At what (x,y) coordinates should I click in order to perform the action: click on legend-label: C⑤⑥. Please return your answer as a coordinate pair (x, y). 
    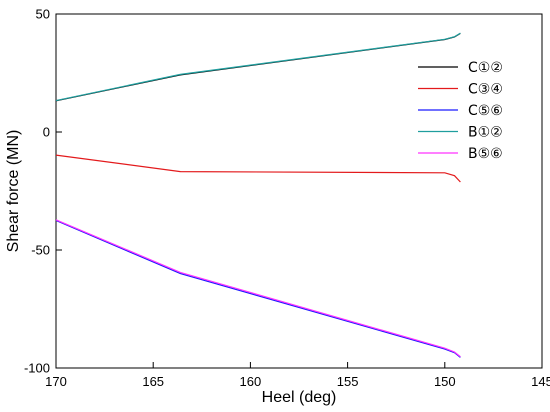
    Looking at the image, I should click on (485, 111).